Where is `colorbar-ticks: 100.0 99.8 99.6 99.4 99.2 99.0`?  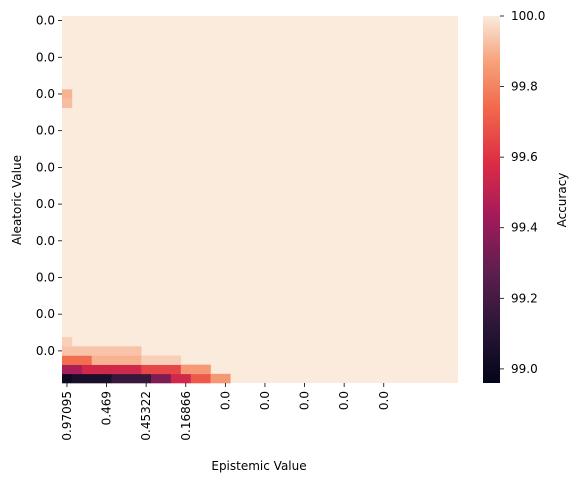
colorbar-ticks: 100.0 99.8 99.6 99.4 99.2 99.0 is located at coordinates (522, 192).